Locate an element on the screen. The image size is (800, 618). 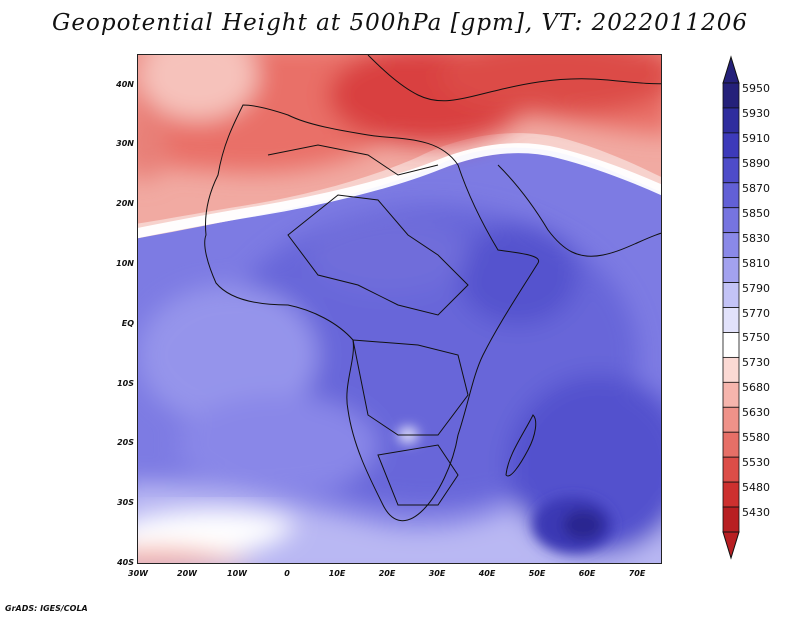
colorbar-label: 5480 is located at coordinates (756, 488).